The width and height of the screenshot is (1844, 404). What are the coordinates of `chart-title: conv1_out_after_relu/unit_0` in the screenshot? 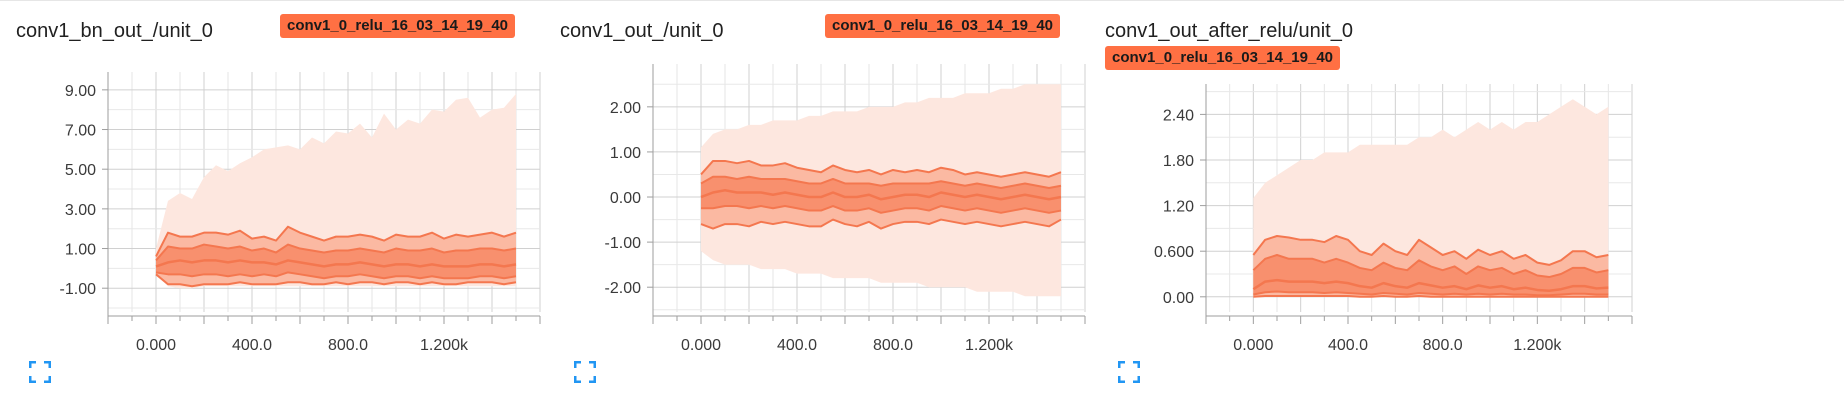 It's located at (1229, 31).